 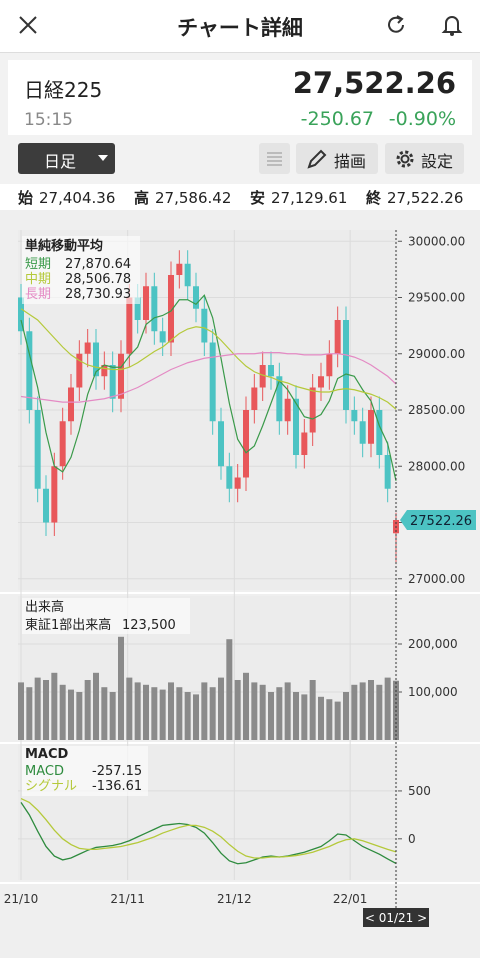 What do you see at coordinates (208, 833) in the screenshot?
I see `macd-line` at bounding box center [208, 833].